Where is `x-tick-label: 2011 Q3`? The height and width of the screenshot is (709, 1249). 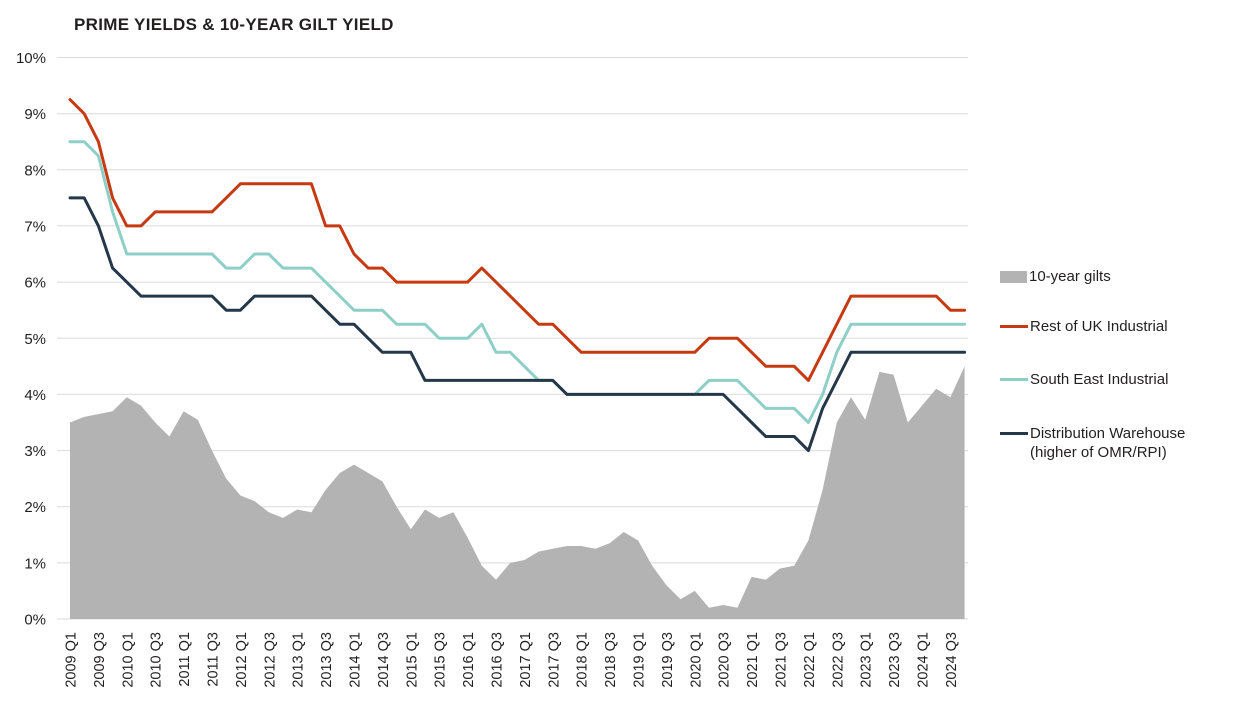
x-tick-label: 2011 Q3 is located at coordinates (214, 659).